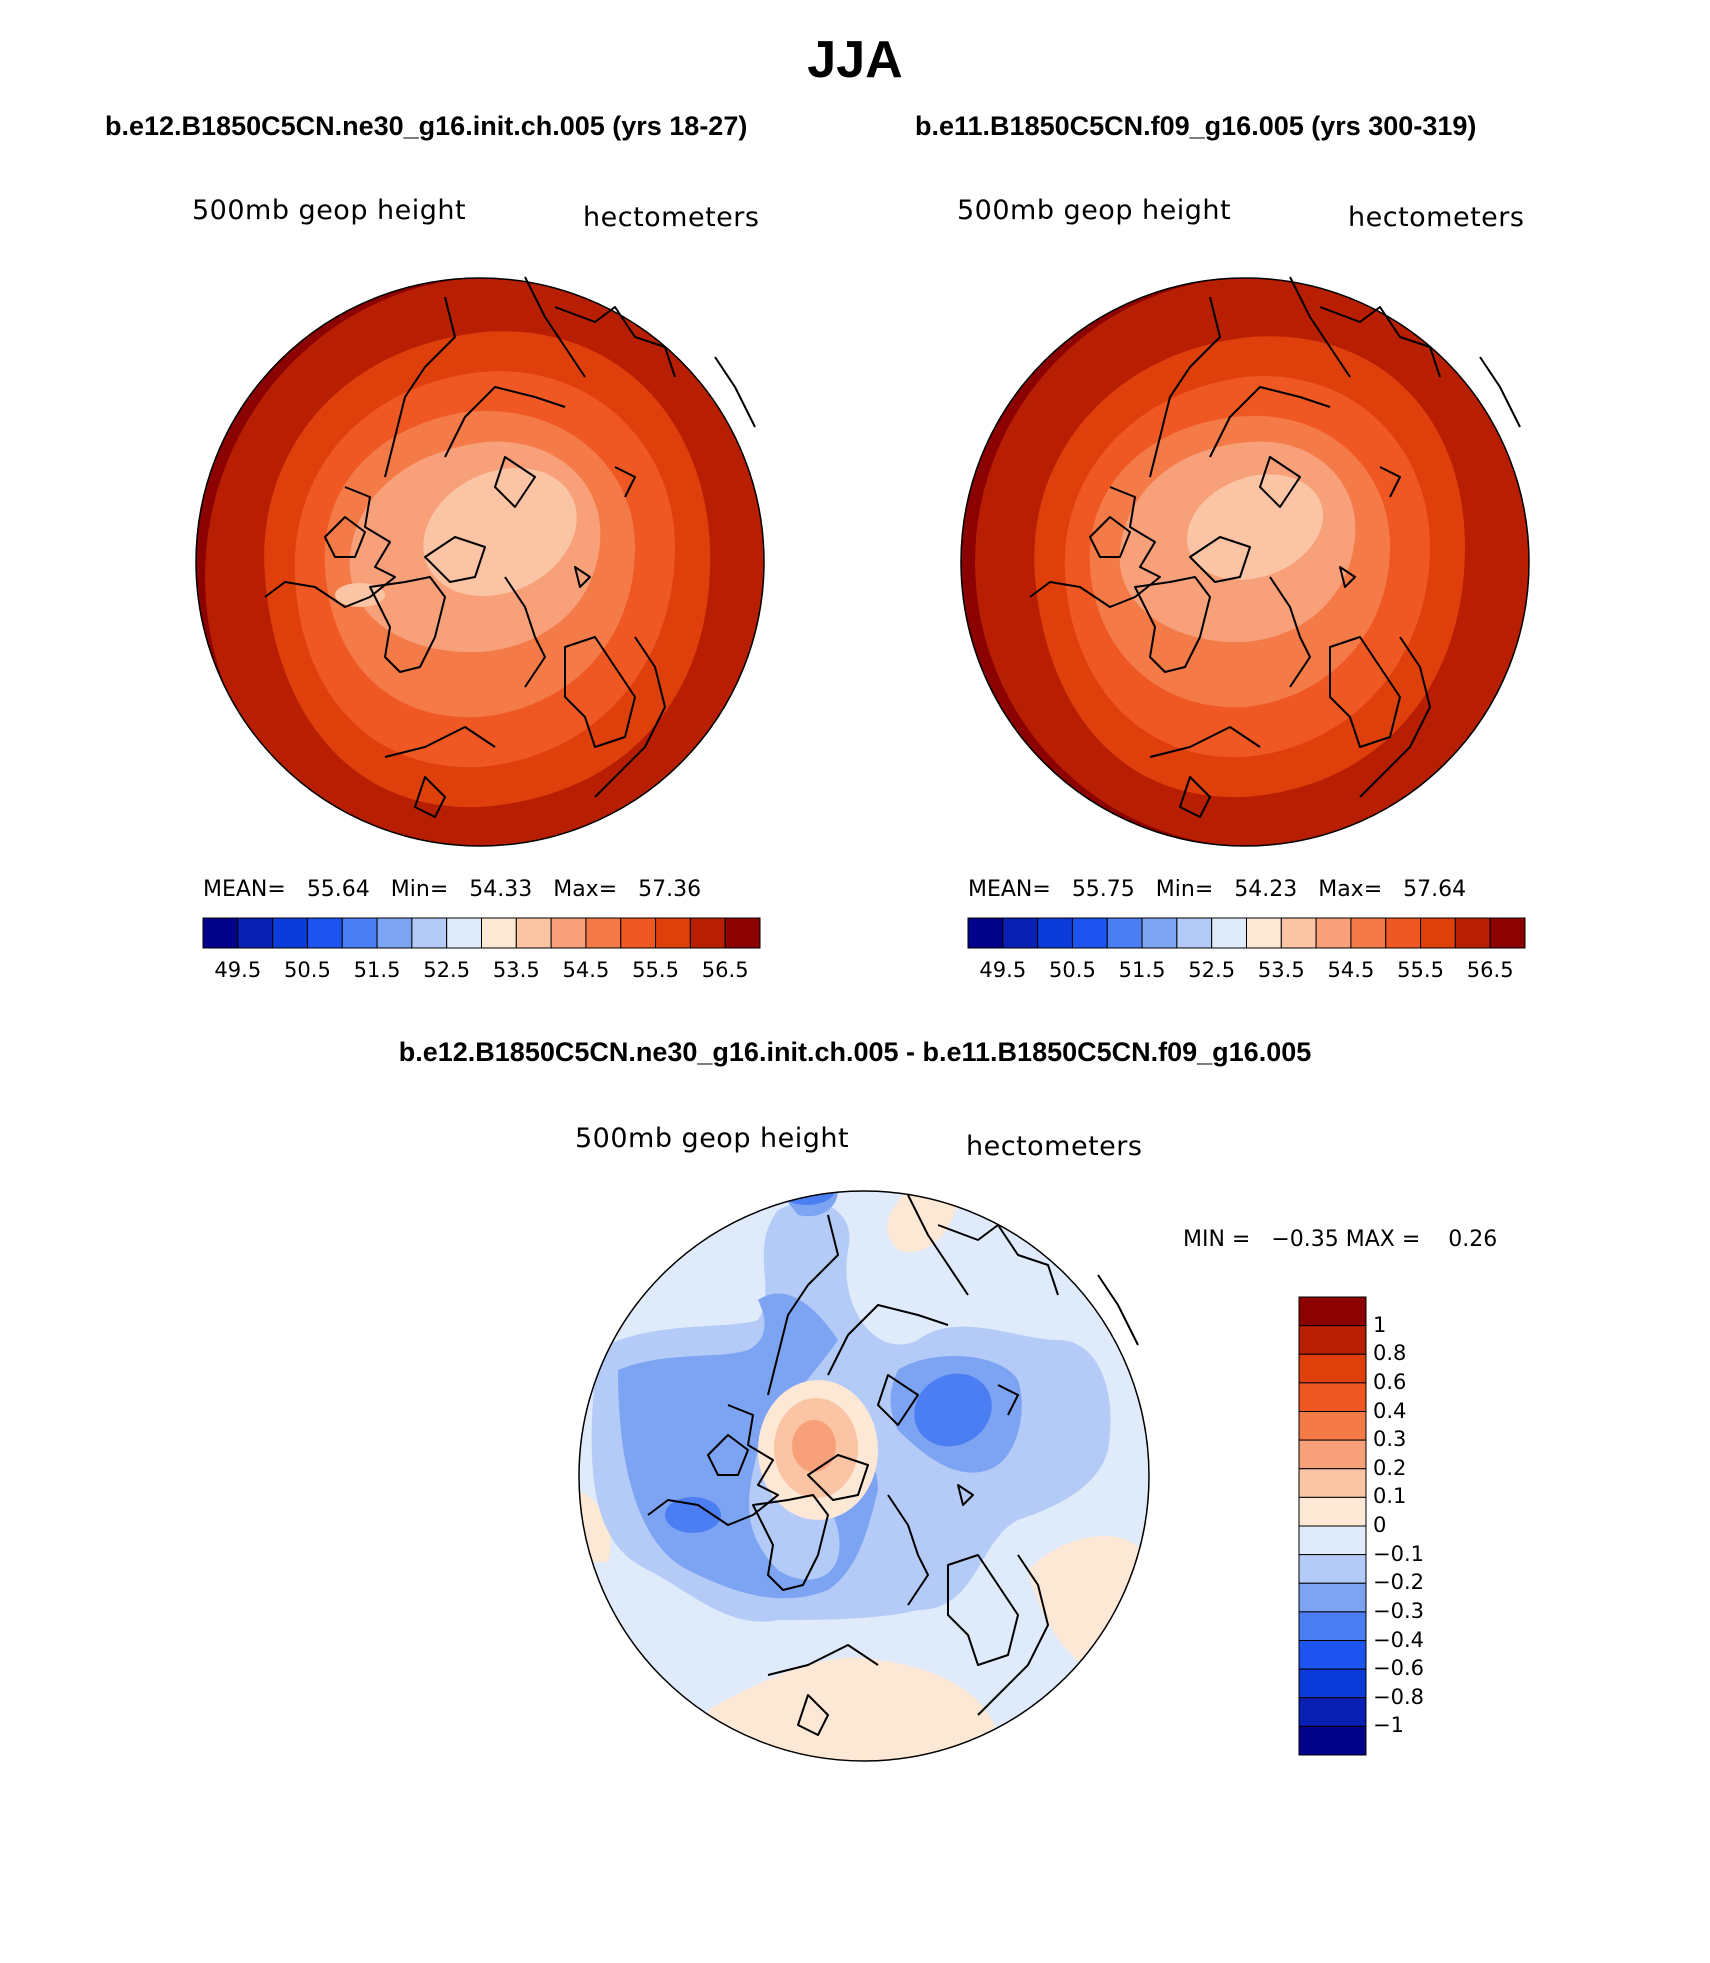  What do you see at coordinates (1390, 1467) in the screenshot?
I see `colorbar-tick-label: 0.2` at bounding box center [1390, 1467].